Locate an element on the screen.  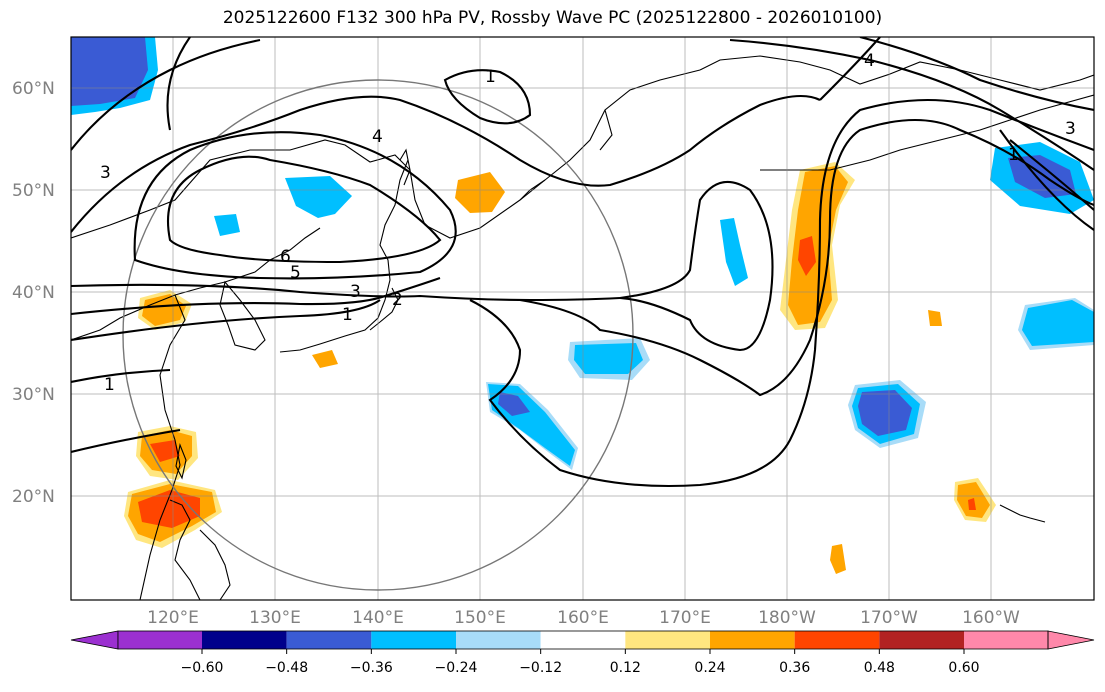
colorbar-tick-label: 0.60 is located at coordinates (963, 668).